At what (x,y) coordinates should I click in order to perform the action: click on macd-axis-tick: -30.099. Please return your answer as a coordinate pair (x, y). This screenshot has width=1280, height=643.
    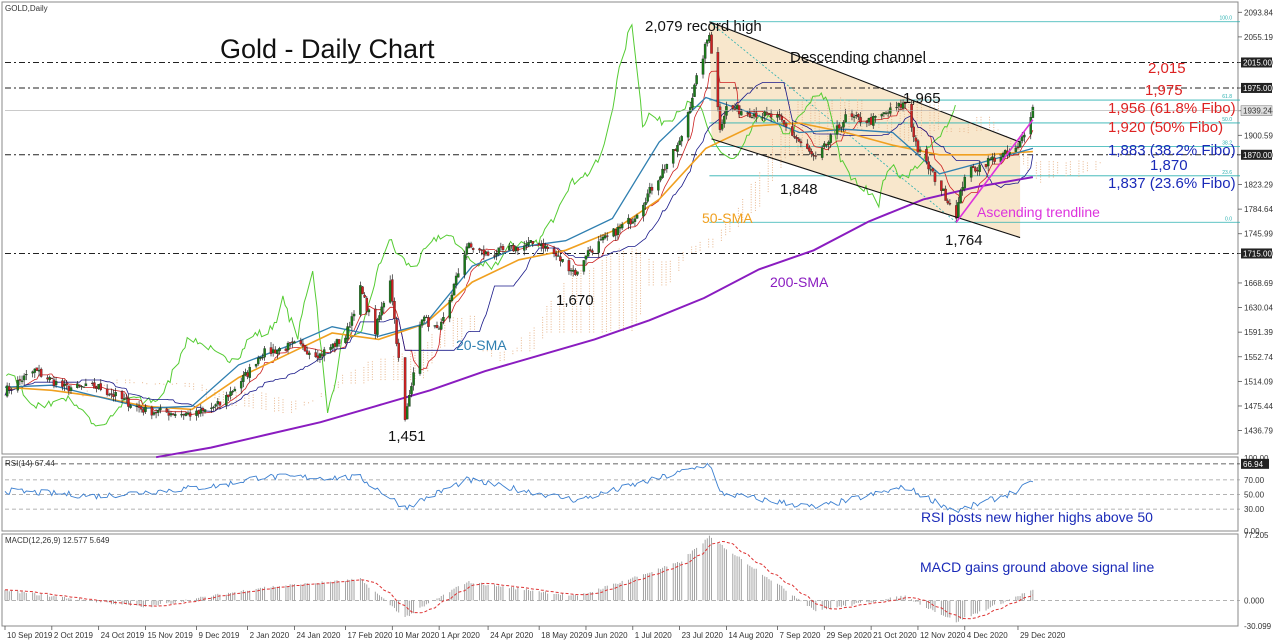
    Looking at the image, I should click on (1258, 626).